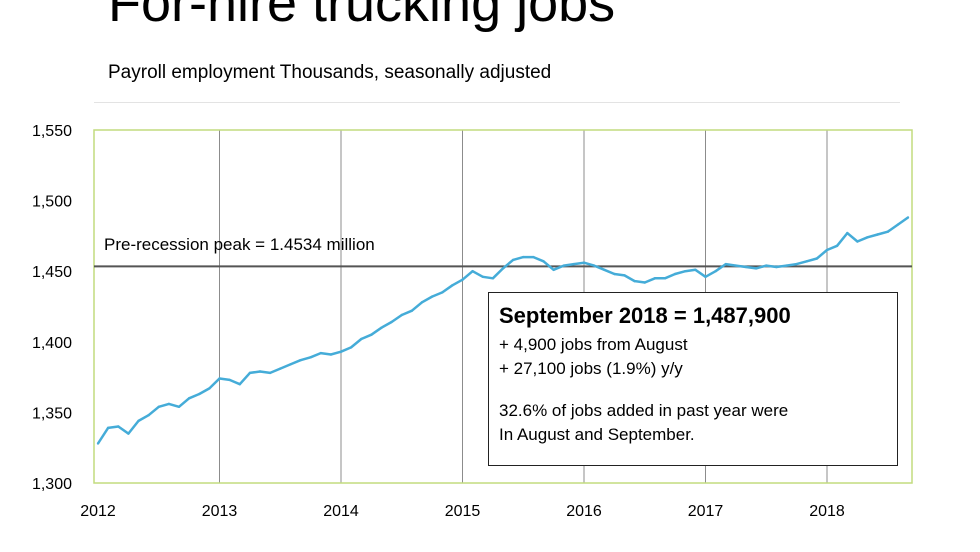 The image size is (980, 552). I want to click on y-tick-label: 1,300, so click(52, 484).